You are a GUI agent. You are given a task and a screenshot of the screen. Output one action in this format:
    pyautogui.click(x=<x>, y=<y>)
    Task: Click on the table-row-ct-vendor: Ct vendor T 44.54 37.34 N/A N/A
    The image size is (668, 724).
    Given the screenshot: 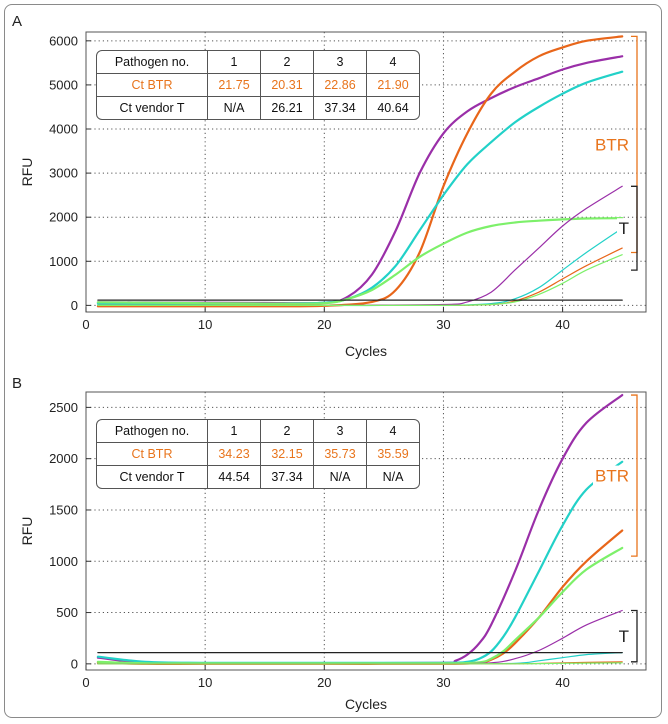 What is the action you would take?
    pyautogui.click(x=258, y=477)
    